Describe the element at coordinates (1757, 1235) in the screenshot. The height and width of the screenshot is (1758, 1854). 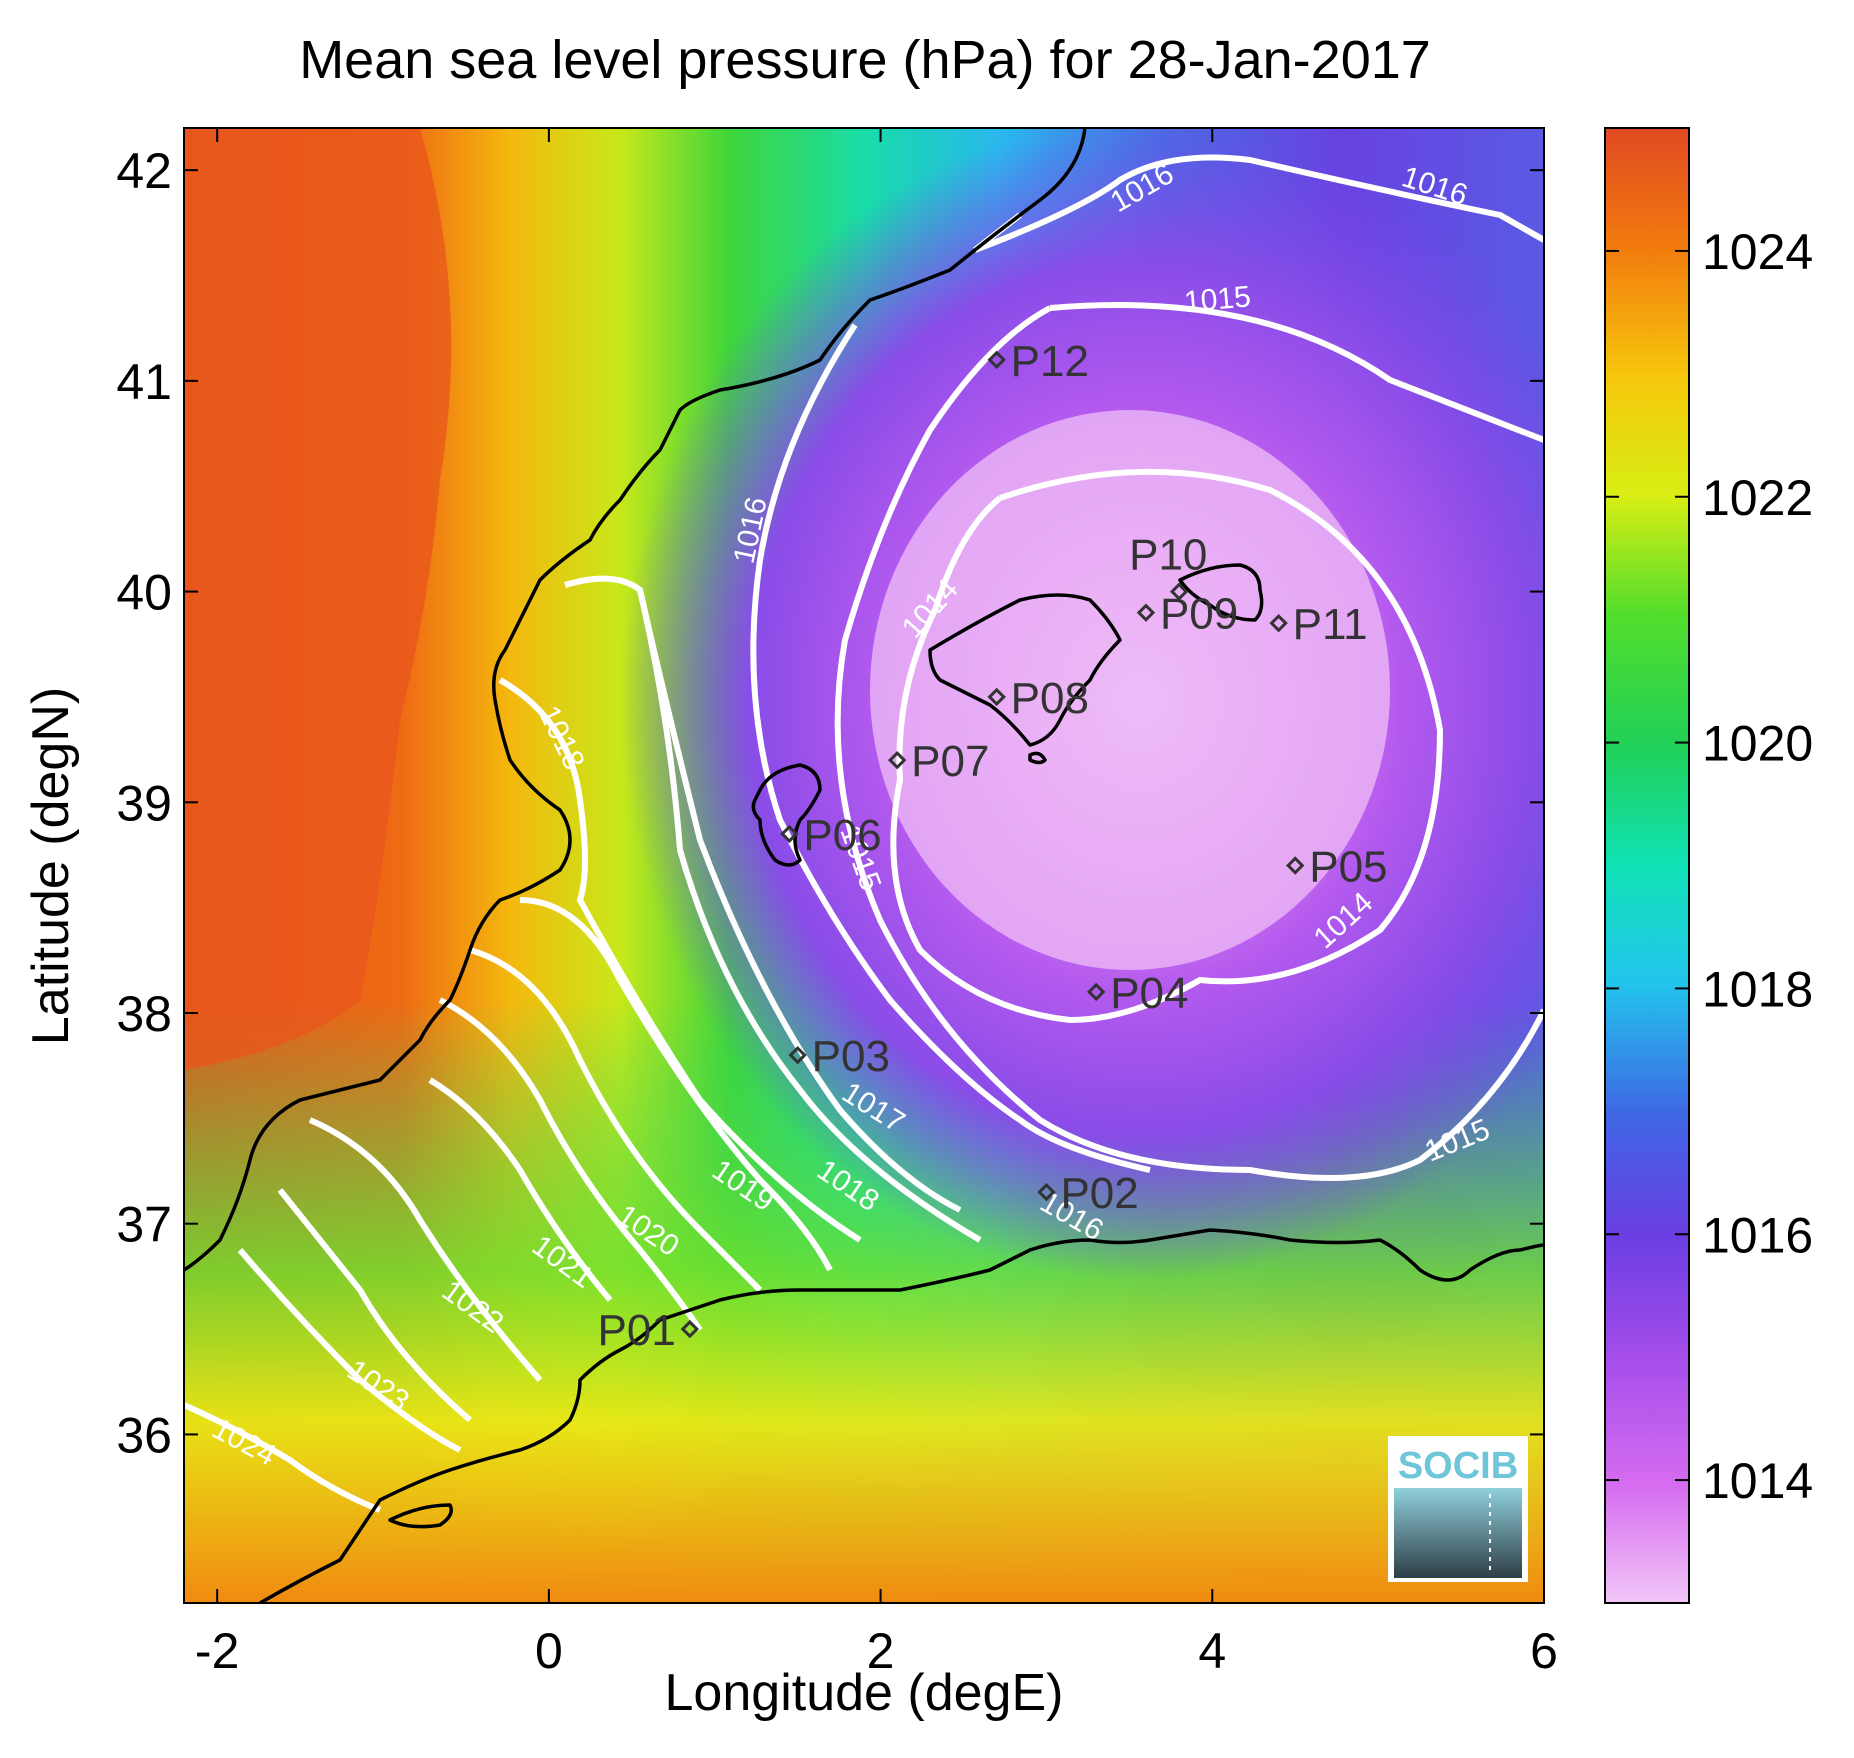
I see `colorbar-tick-label: 1016` at that location.